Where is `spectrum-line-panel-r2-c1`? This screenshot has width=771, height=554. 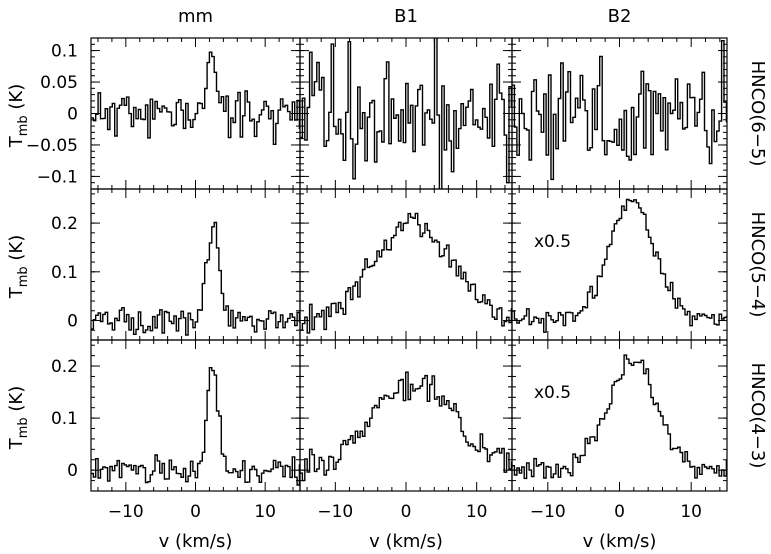
spectrum-line-panel-r2-c1 is located at coordinates (406, 426).